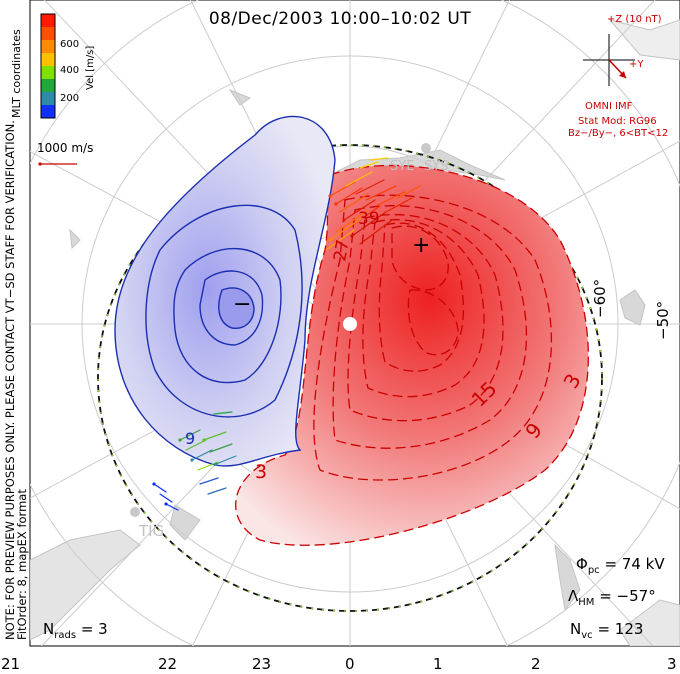 The height and width of the screenshot is (674, 680). I want to click on station-label: TIG, so click(151, 531).